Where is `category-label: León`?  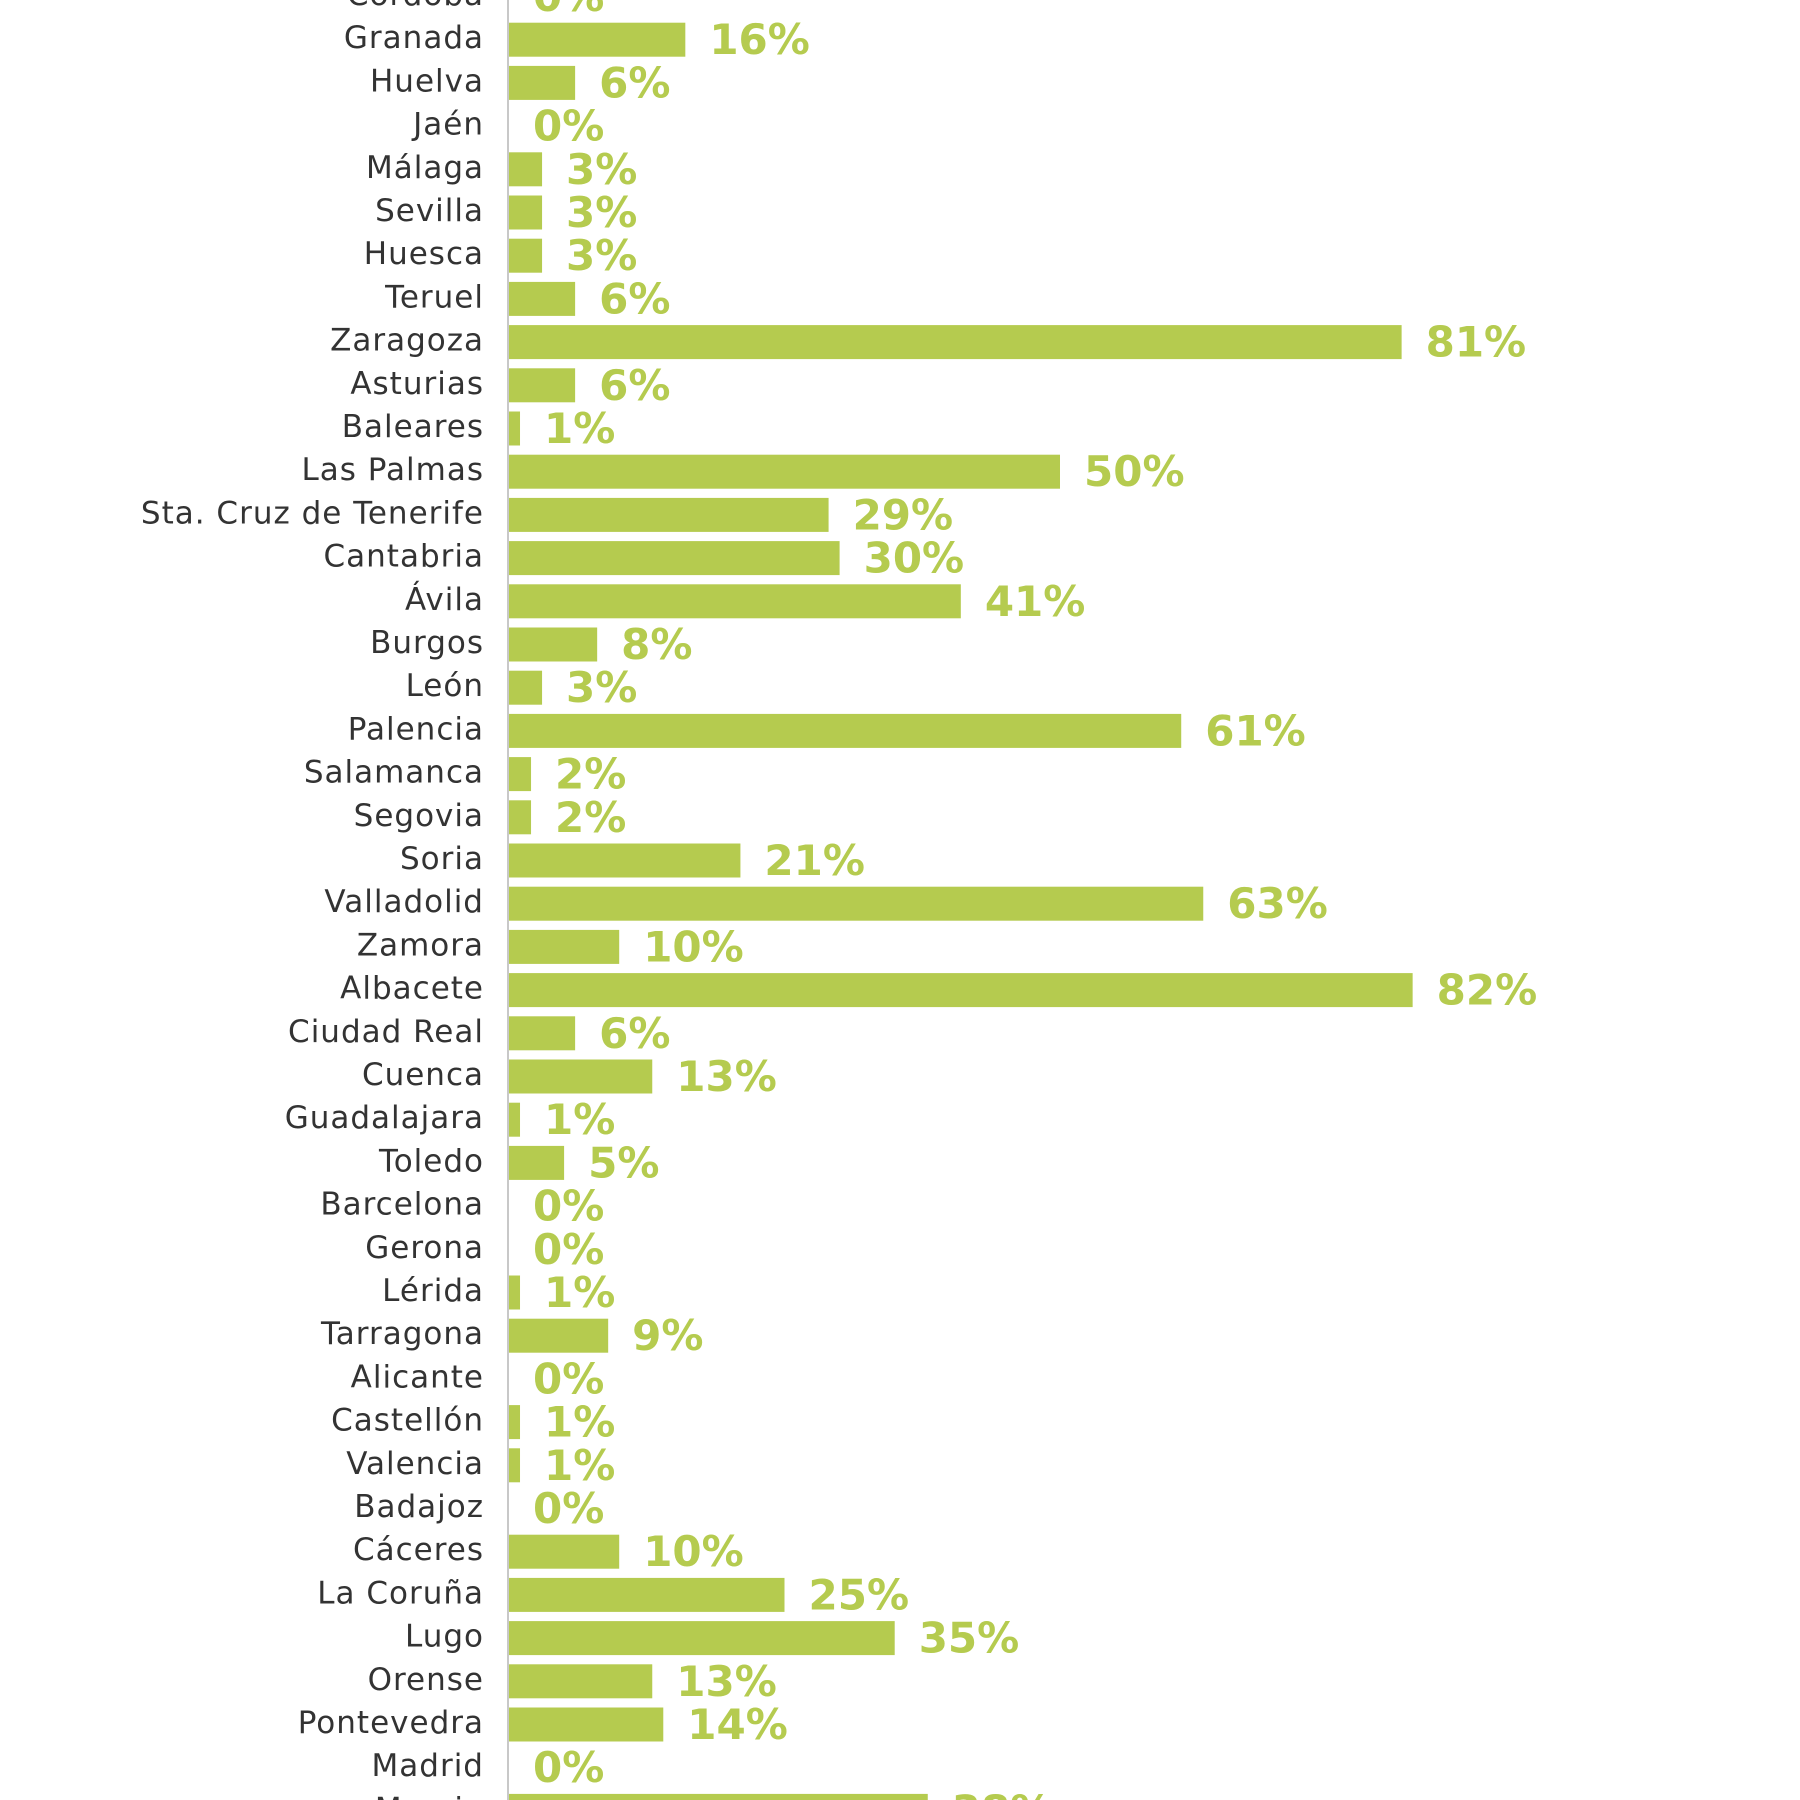 category-label: León is located at coordinates (445, 686).